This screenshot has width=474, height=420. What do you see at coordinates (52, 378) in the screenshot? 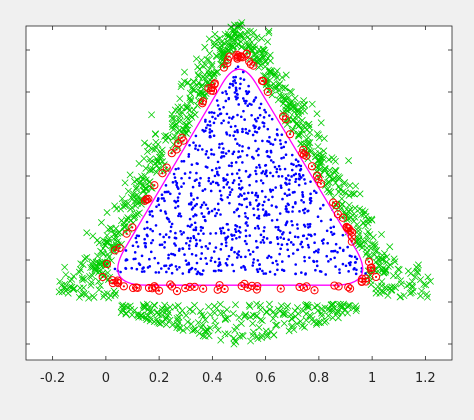
I see `x-tick-label: -0.2` at bounding box center [52, 378].